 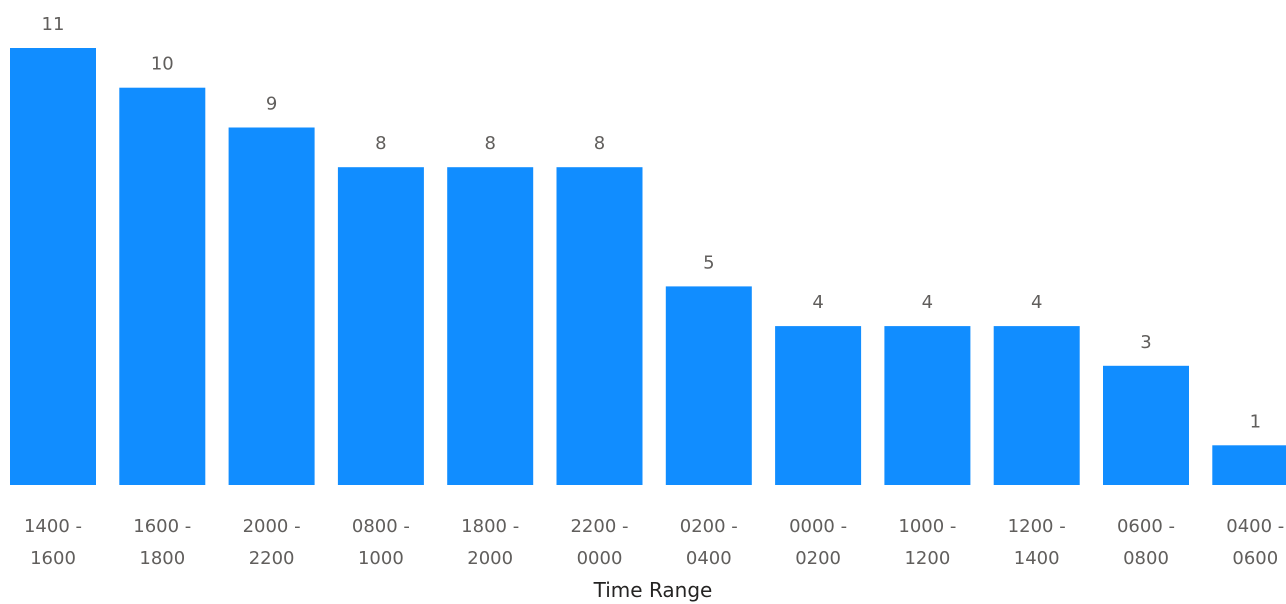 I want to click on x-tick-label: 0600 - 0800, so click(x=1146, y=542).